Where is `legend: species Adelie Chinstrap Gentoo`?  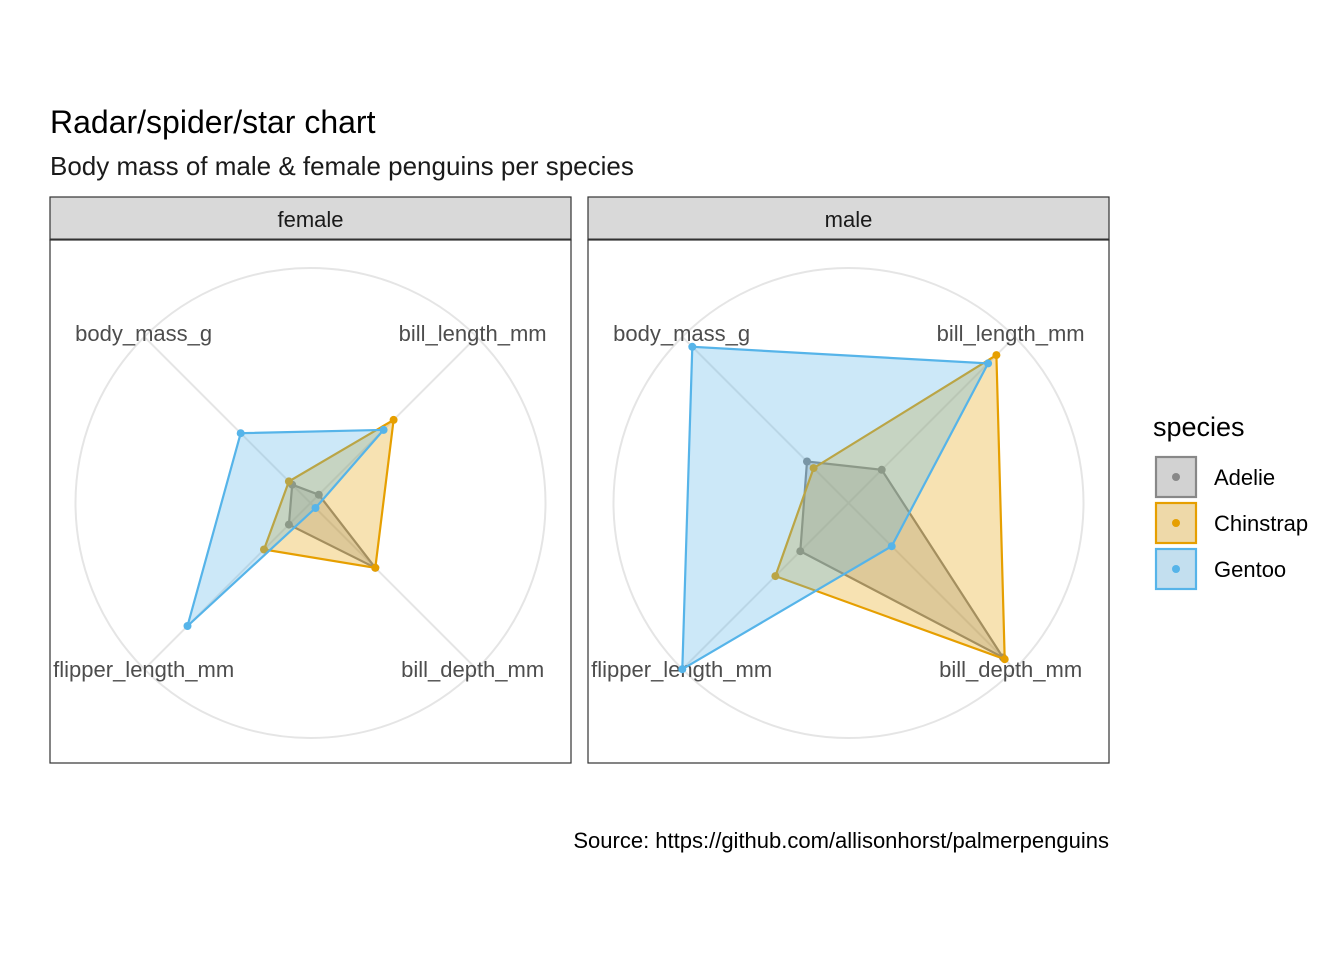
legend: species Adelie Chinstrap Gentoo is located at coordinates (1230, 501).